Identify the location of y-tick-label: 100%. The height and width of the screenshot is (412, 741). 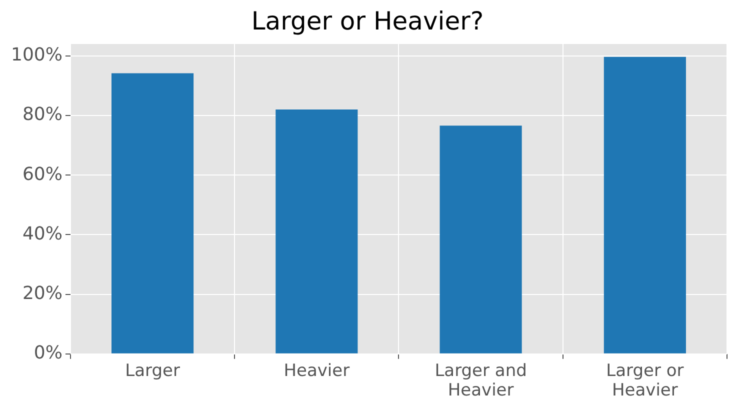
(36, 55).